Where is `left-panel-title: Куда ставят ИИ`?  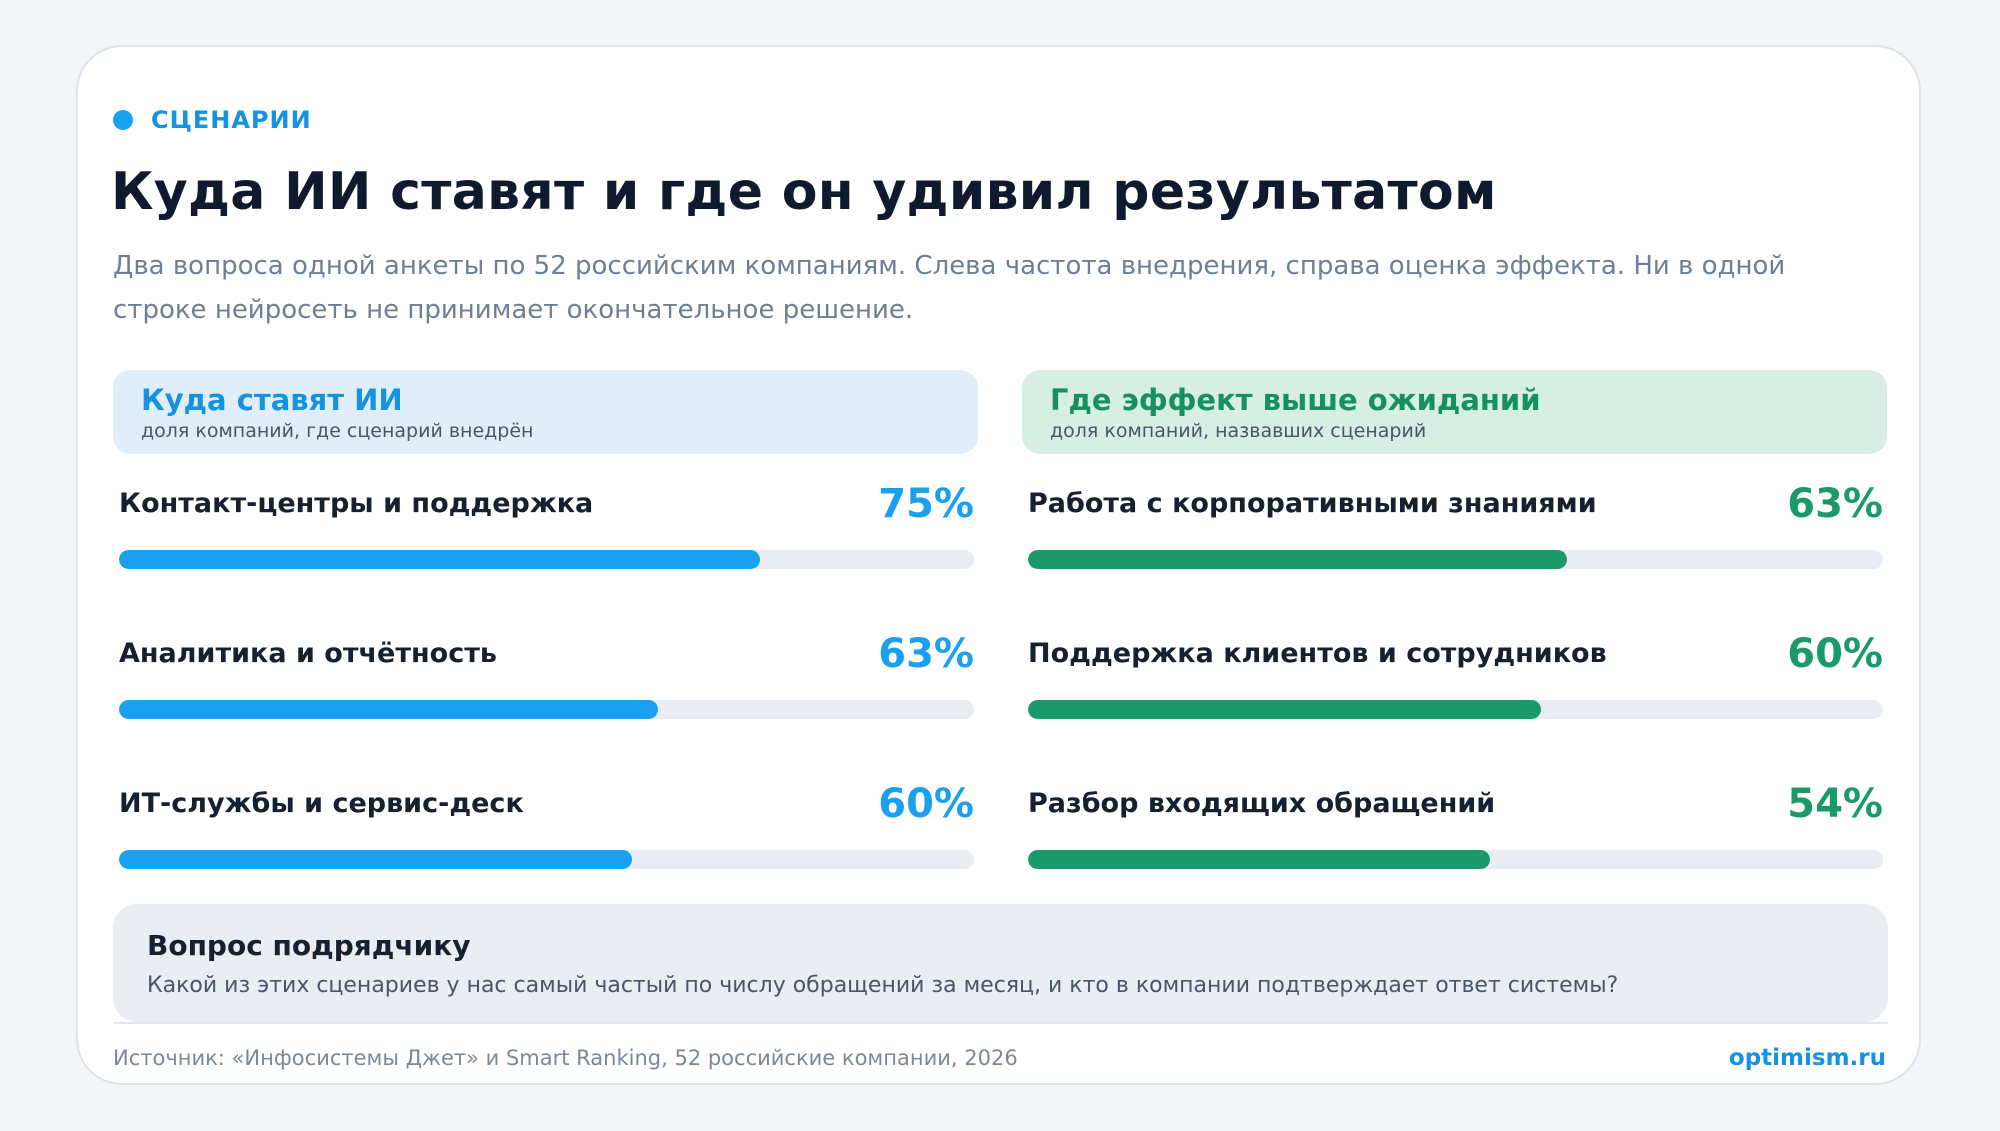
left-panel-title: Куда ставят ИИ is located at coordinates (272, 400).